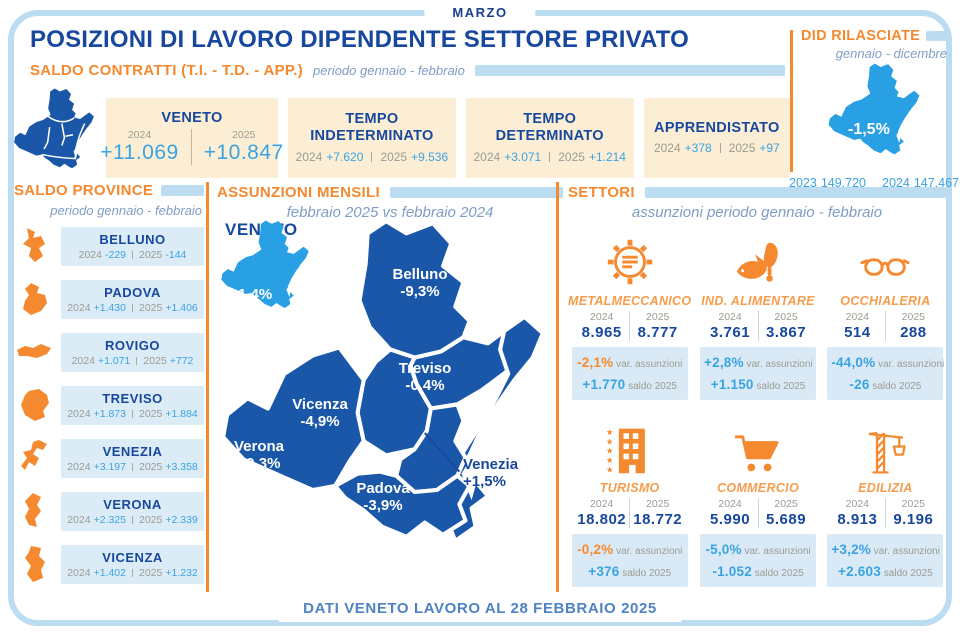 The width and height of the screenshot is (960, 640). I want to click on value-2024: +378, so click(698, 148).